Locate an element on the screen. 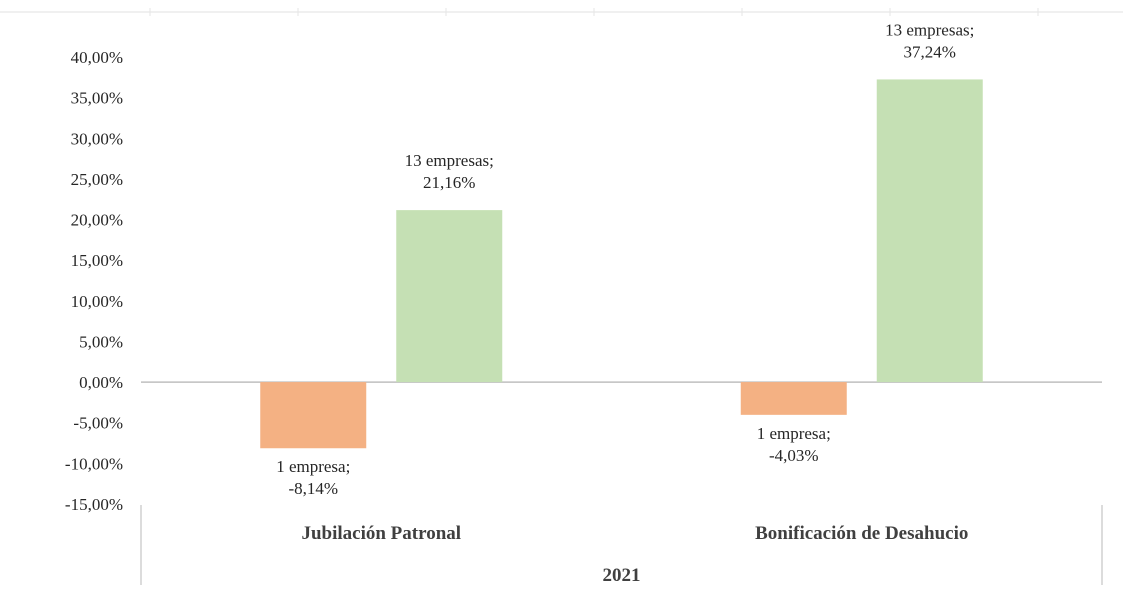  data-label: 21,16% is located at coordinates (449, 182).